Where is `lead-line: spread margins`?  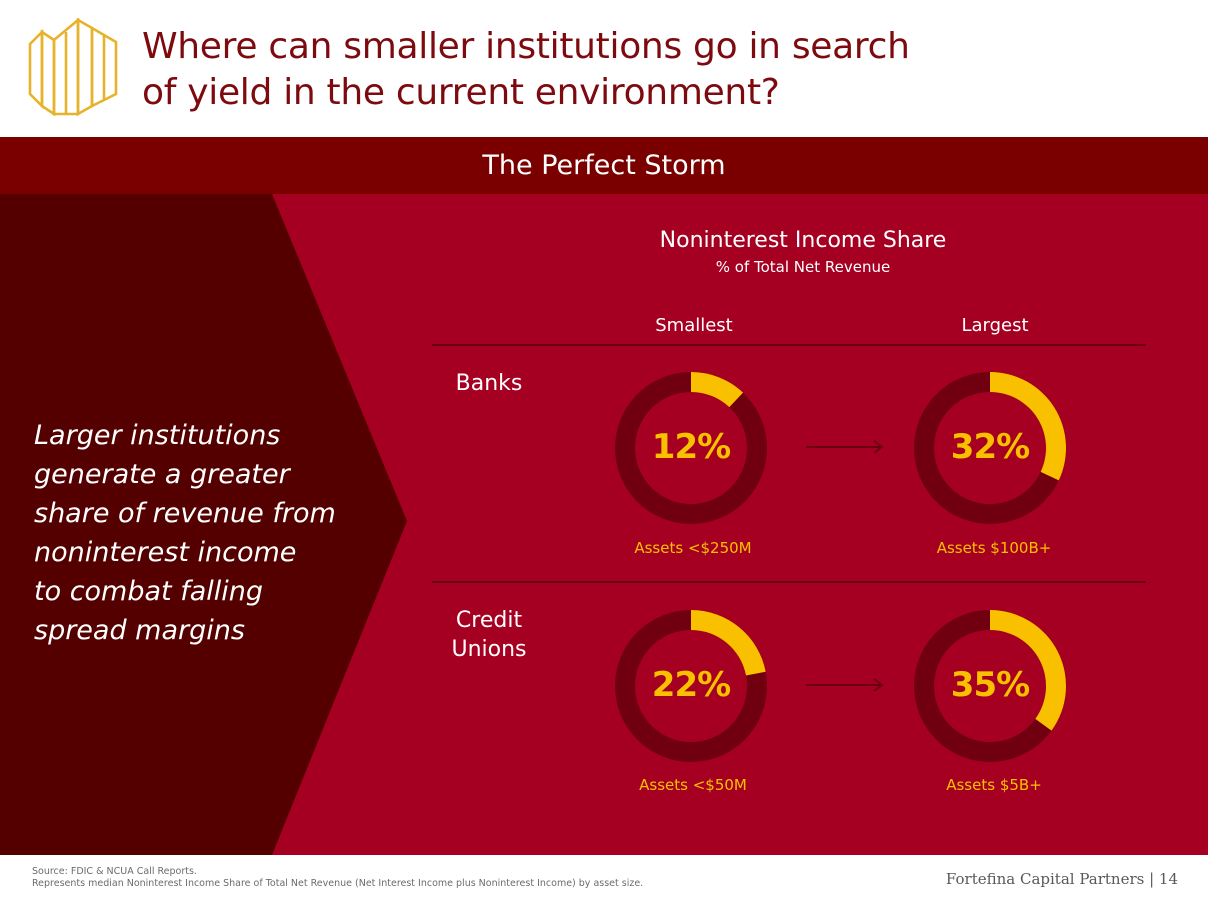 lead-line: spread margins is located at coordinates (139, 630).